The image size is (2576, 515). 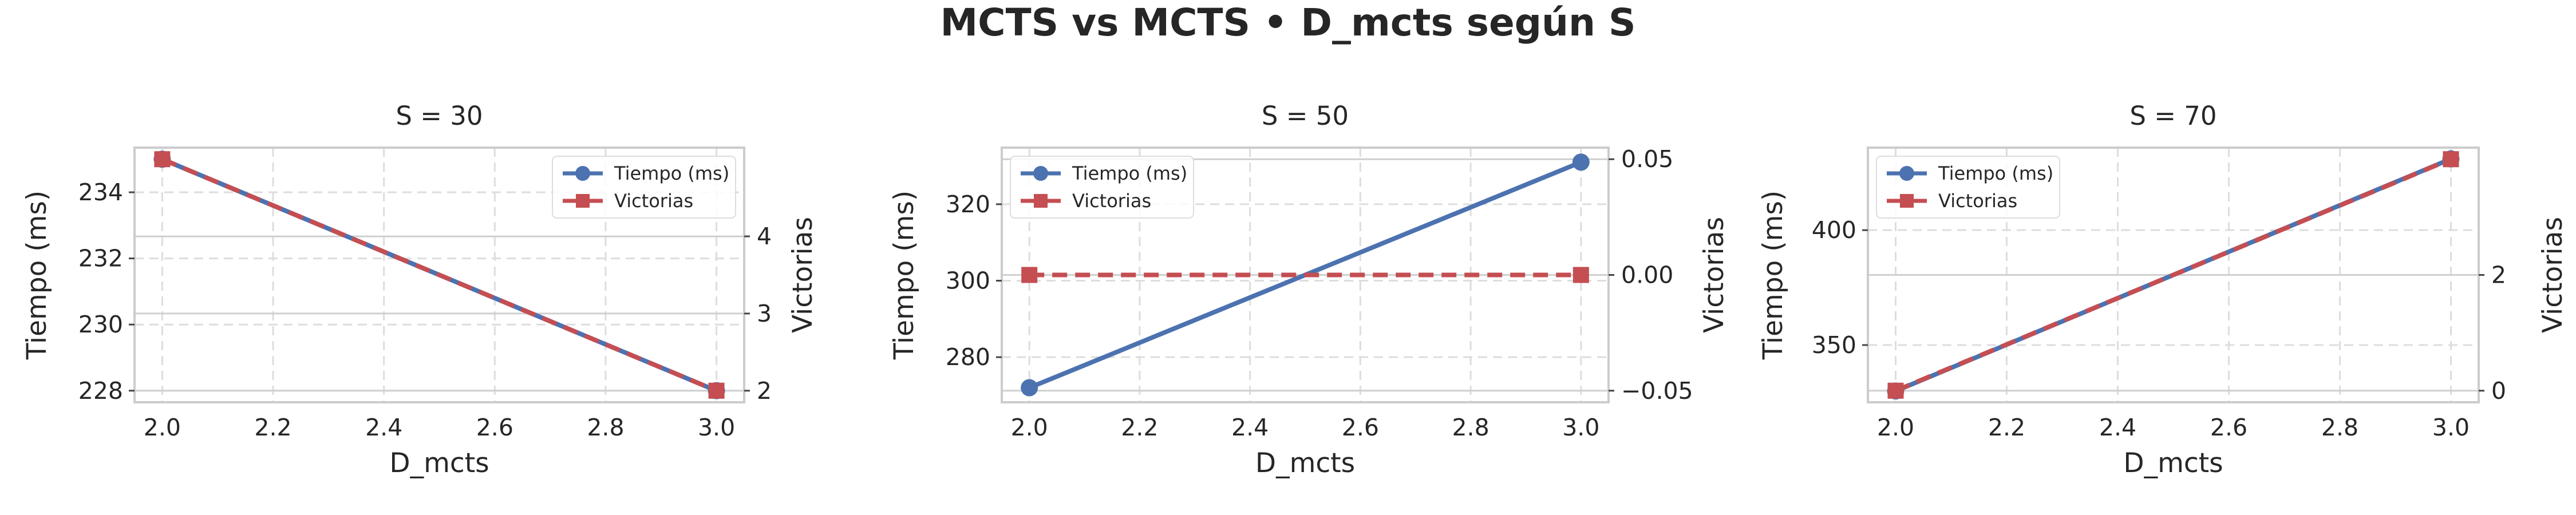 I want to click on y-tick-label: 320, so click(x=968, y=204).